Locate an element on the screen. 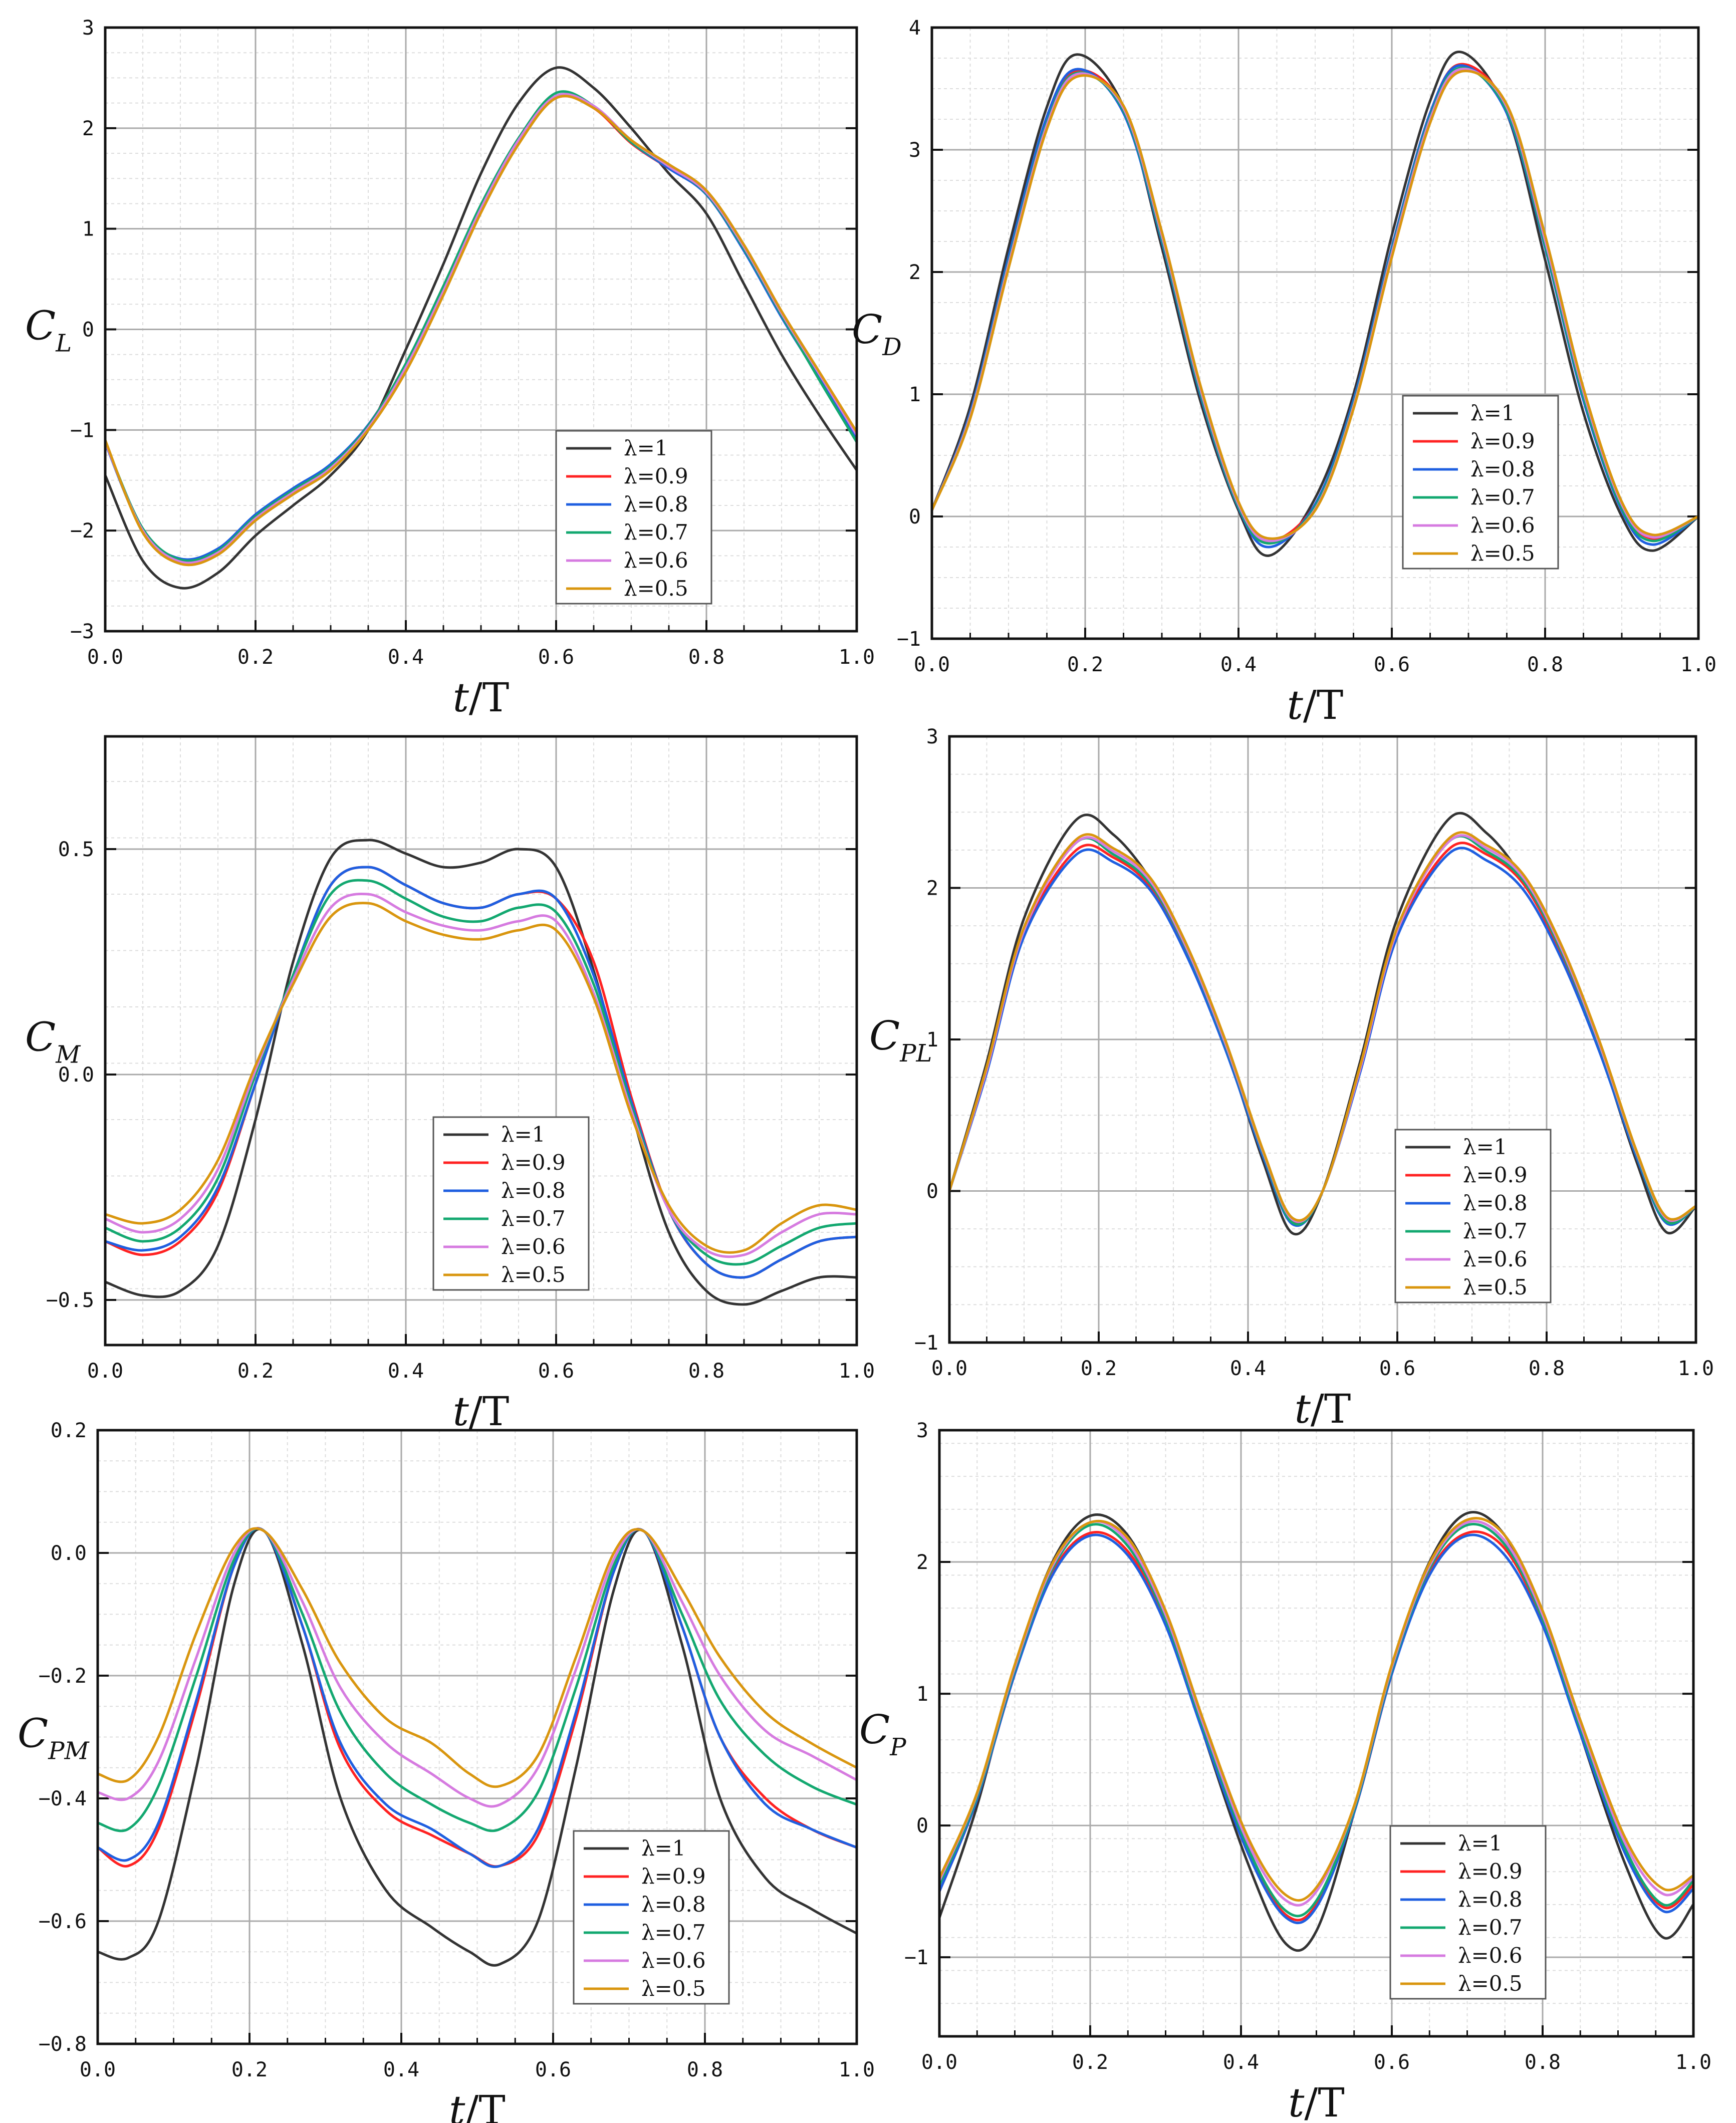 The width and height of the screenshot is (1736, 2123). x-tick-label: 0.4 is located at coordinates (1241, 2062).